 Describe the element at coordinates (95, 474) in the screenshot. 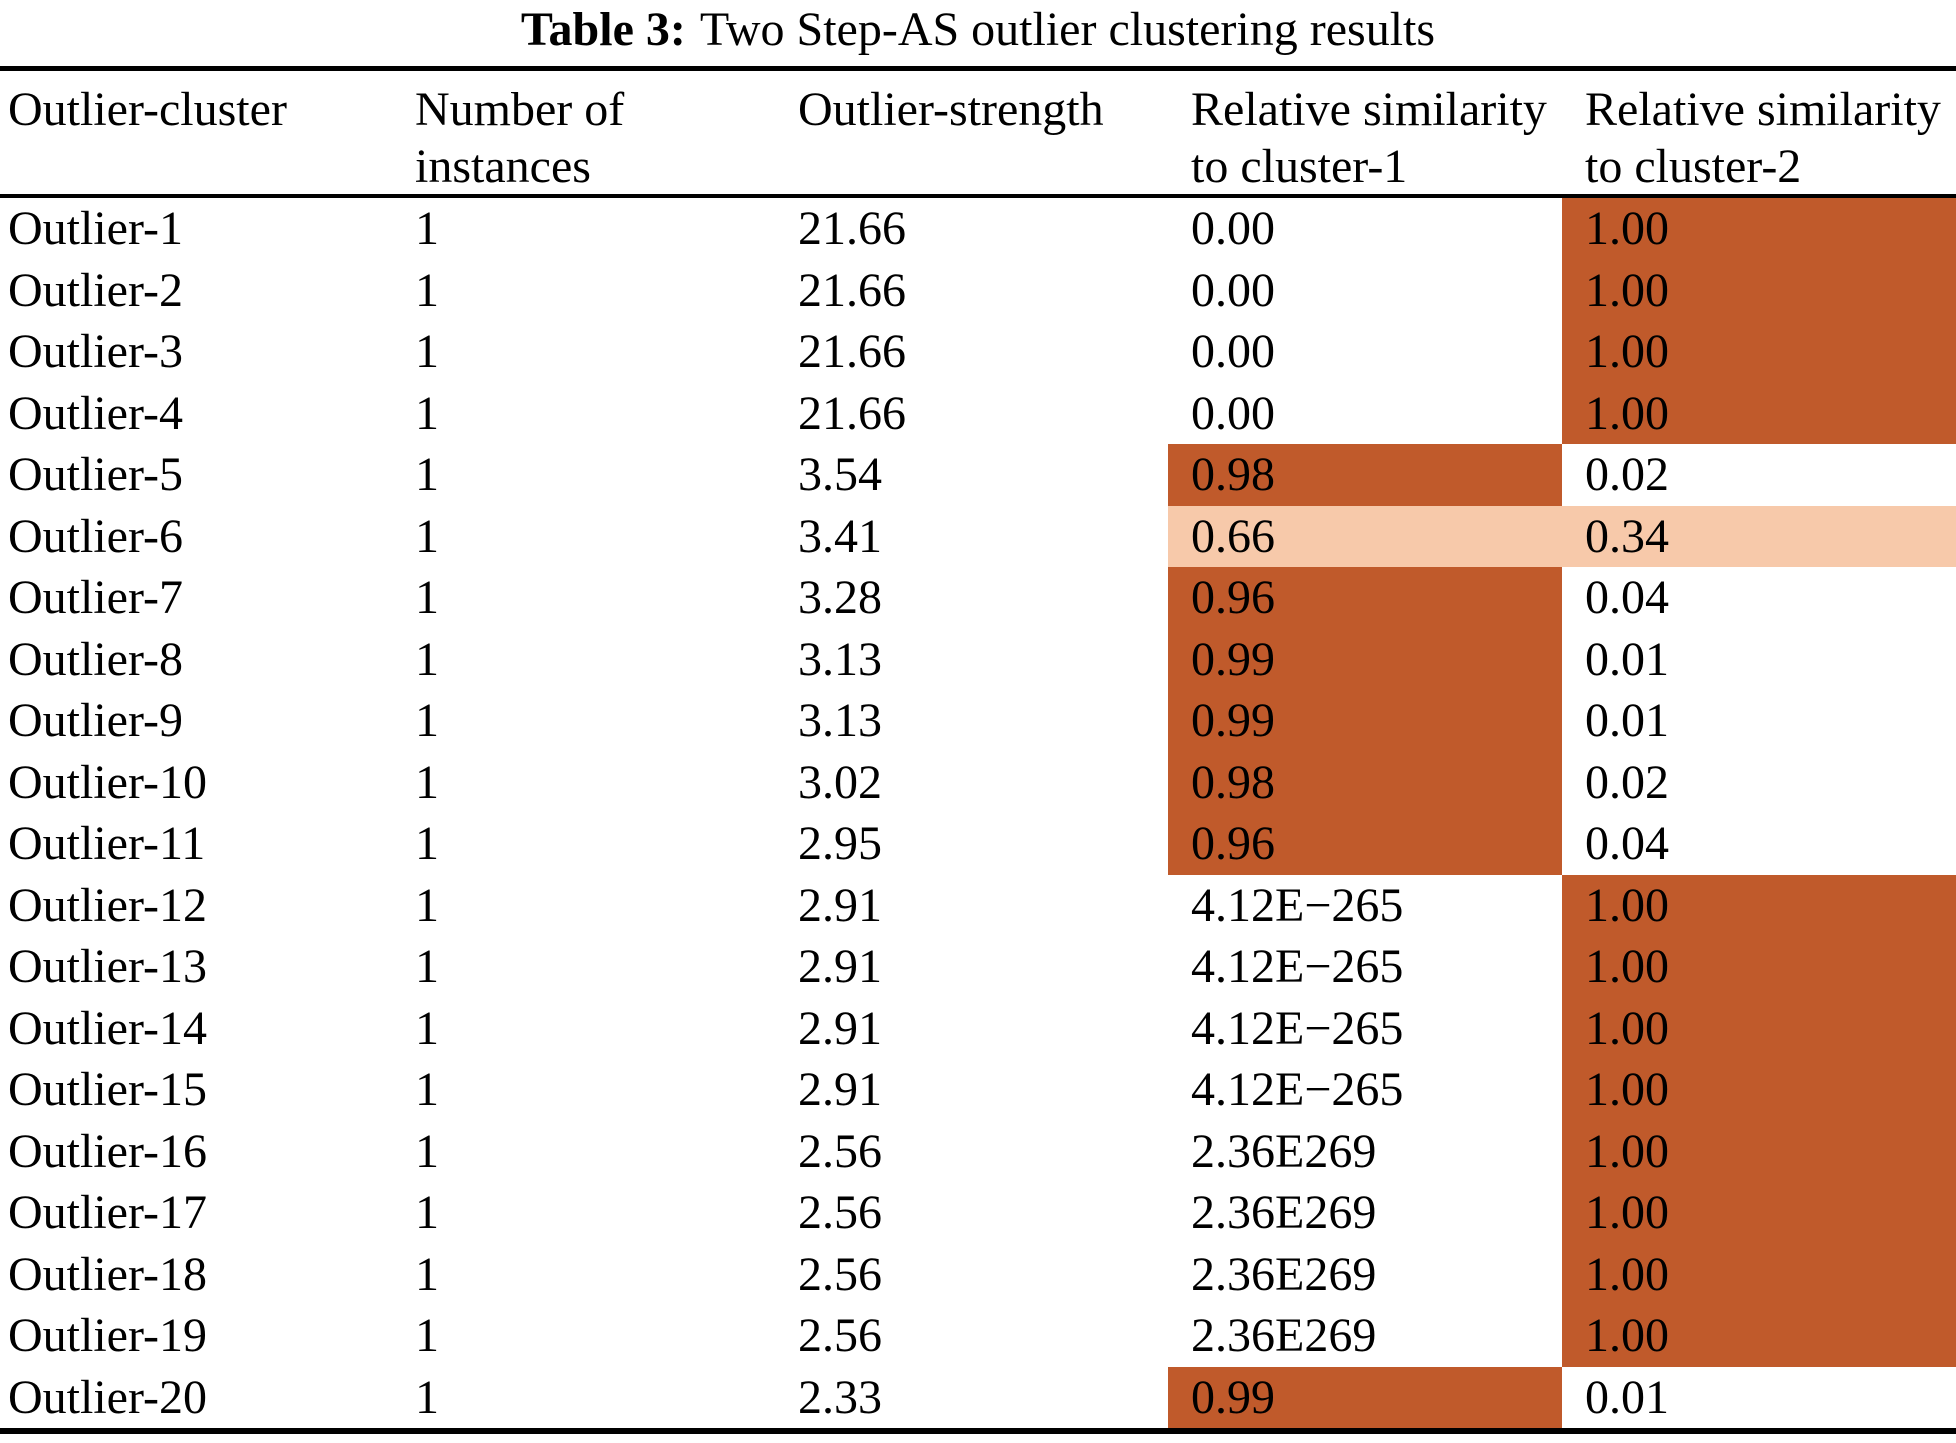

I see `outlier-cluster-value: Outlier-5` at that location.